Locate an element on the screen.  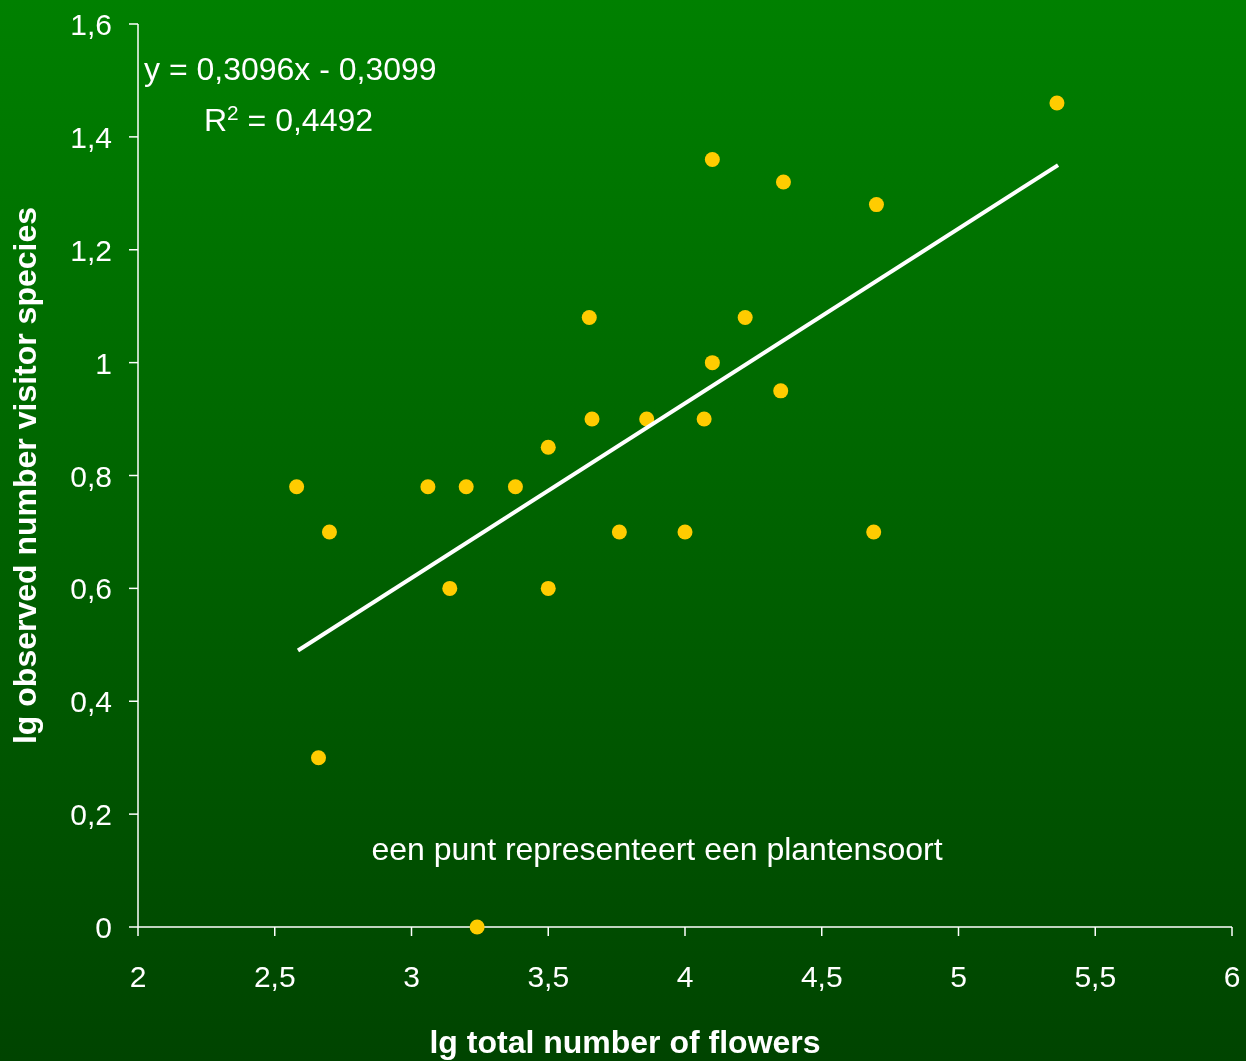
y-tick-label: 1,6 is located at coordinates (91, 24).